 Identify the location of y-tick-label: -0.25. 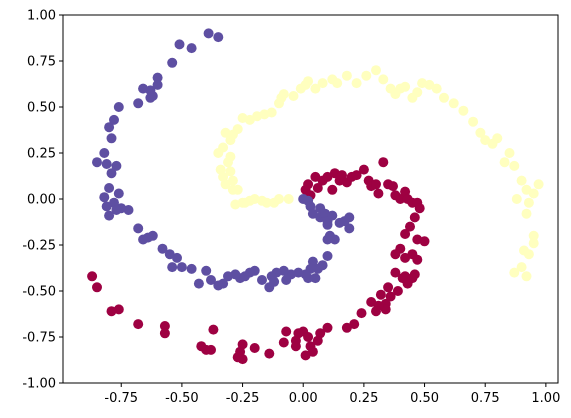
(39, 246).